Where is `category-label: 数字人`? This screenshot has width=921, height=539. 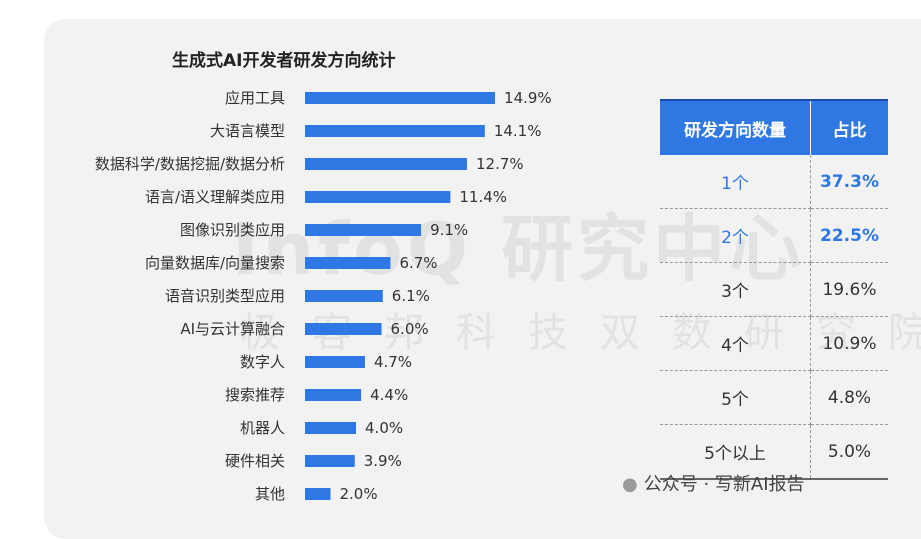
category-label: 数字人 is located at coordinates (262, 362).